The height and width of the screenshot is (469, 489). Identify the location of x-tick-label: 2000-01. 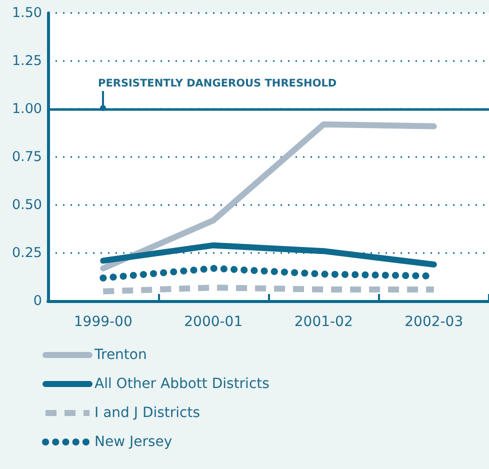
(213, 322).